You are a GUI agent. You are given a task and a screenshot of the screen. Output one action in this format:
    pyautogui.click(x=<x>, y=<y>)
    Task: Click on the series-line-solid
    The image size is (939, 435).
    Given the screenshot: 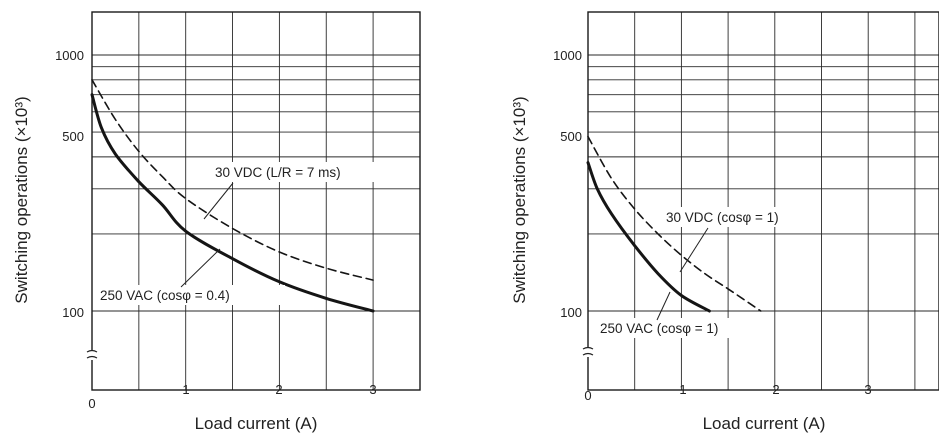 What is the action you would take?
    pyautogui.click(x=648, y=237)
    